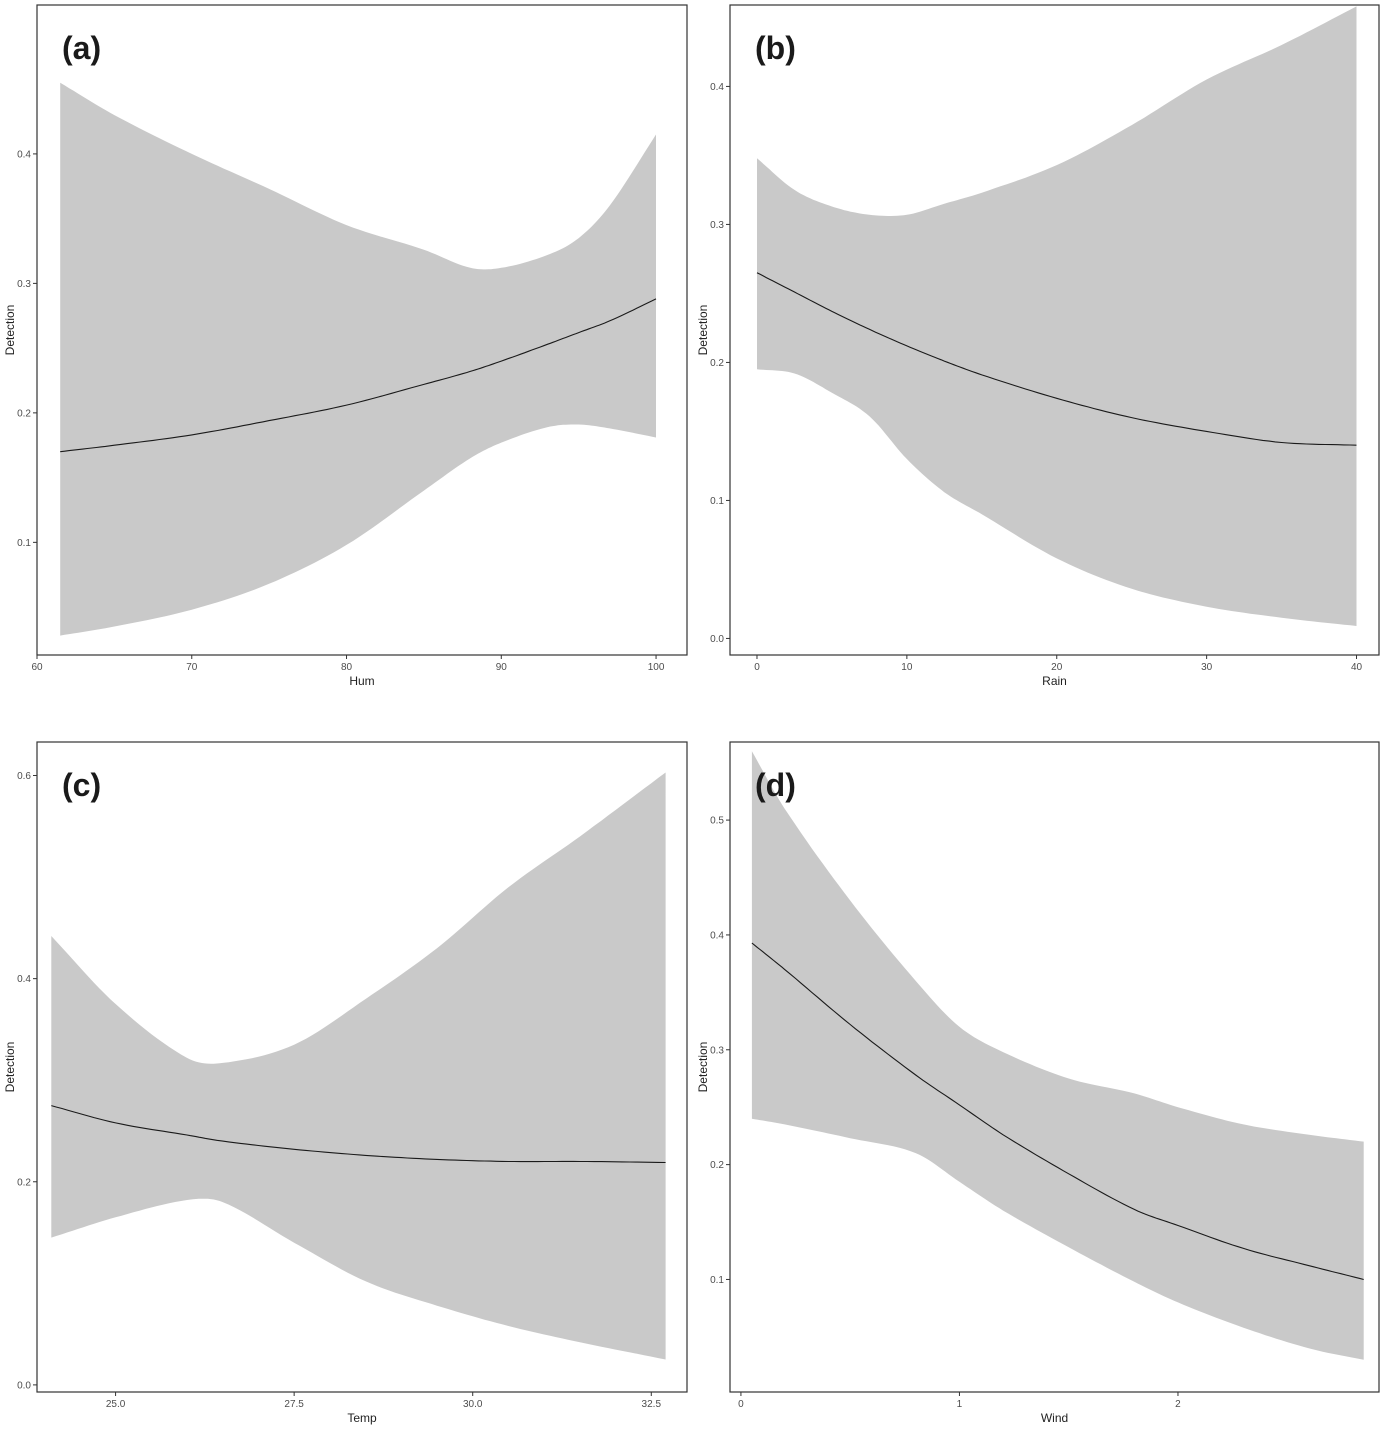  What do you see at coordinates (1057, 667) in the screenshot?
I see `x-tick-label: 20` at bounding box center [1057, 667].